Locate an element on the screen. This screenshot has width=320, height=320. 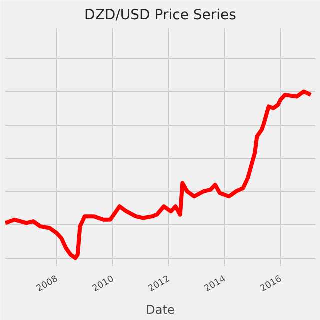
x-axis-title: Date is located at coordinates (160, 310).